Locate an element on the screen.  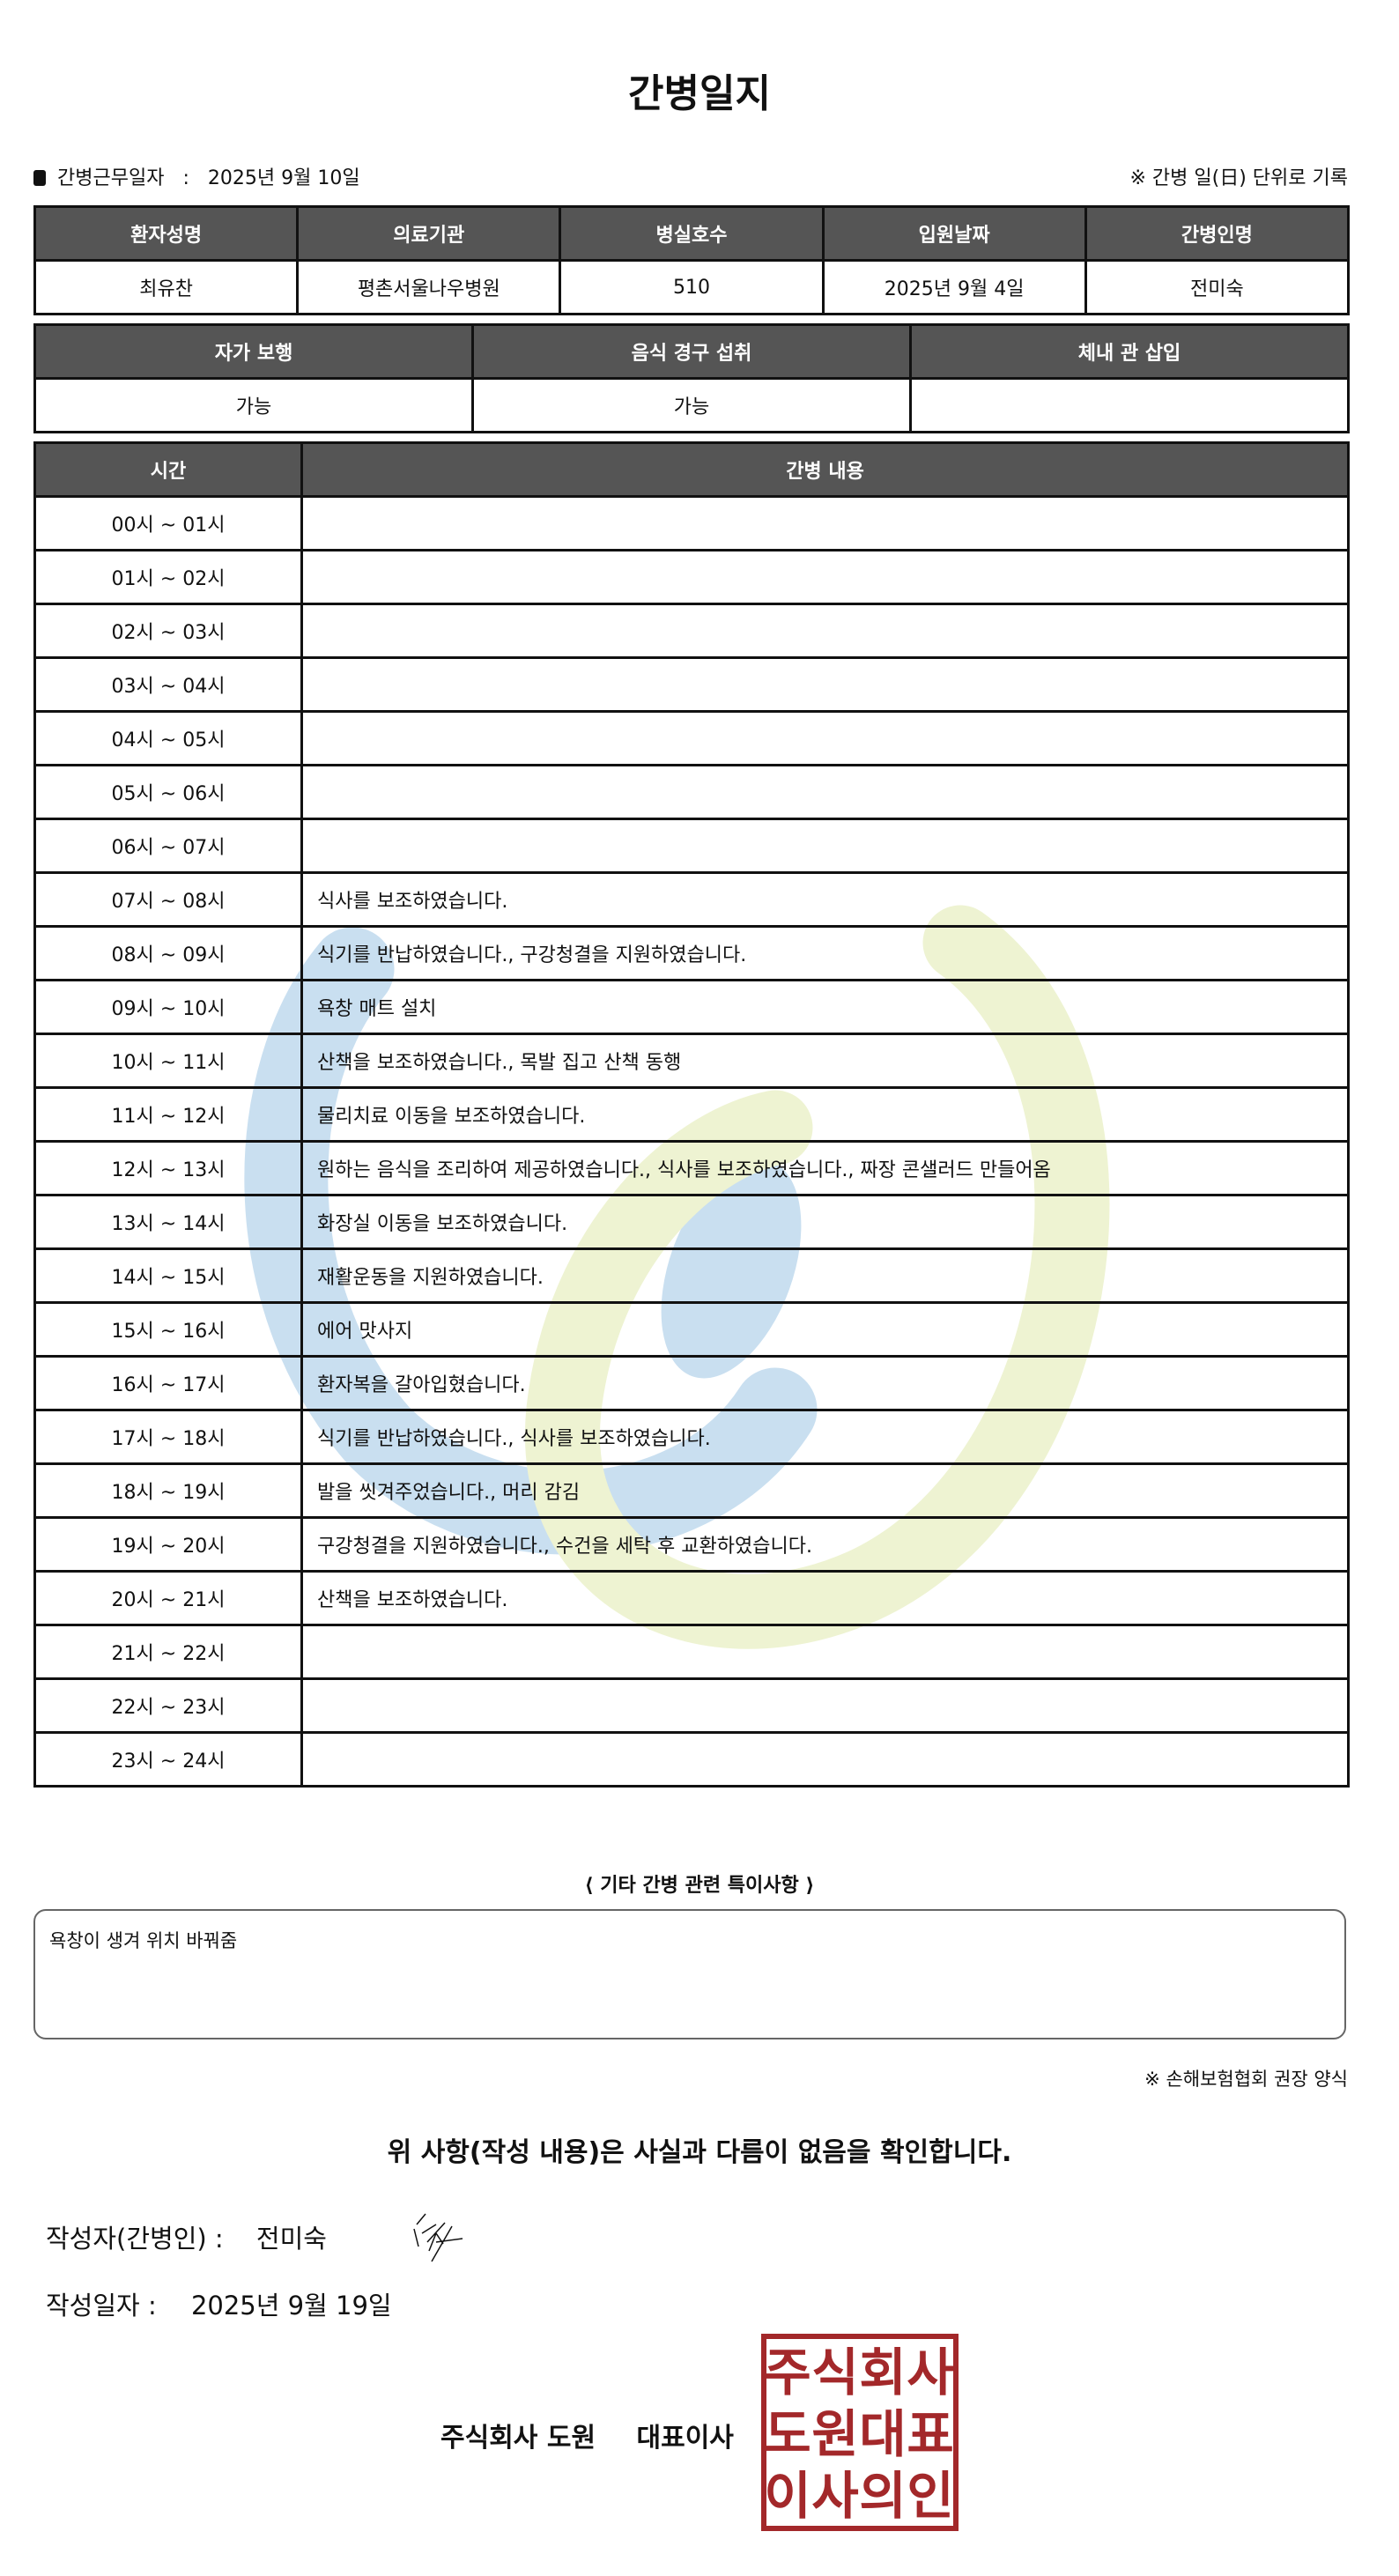
log-content: 구강청결을 지원하였습니다., 수건을 세탁 후 교환하였습니다. is located at coordinates (825, 1545).